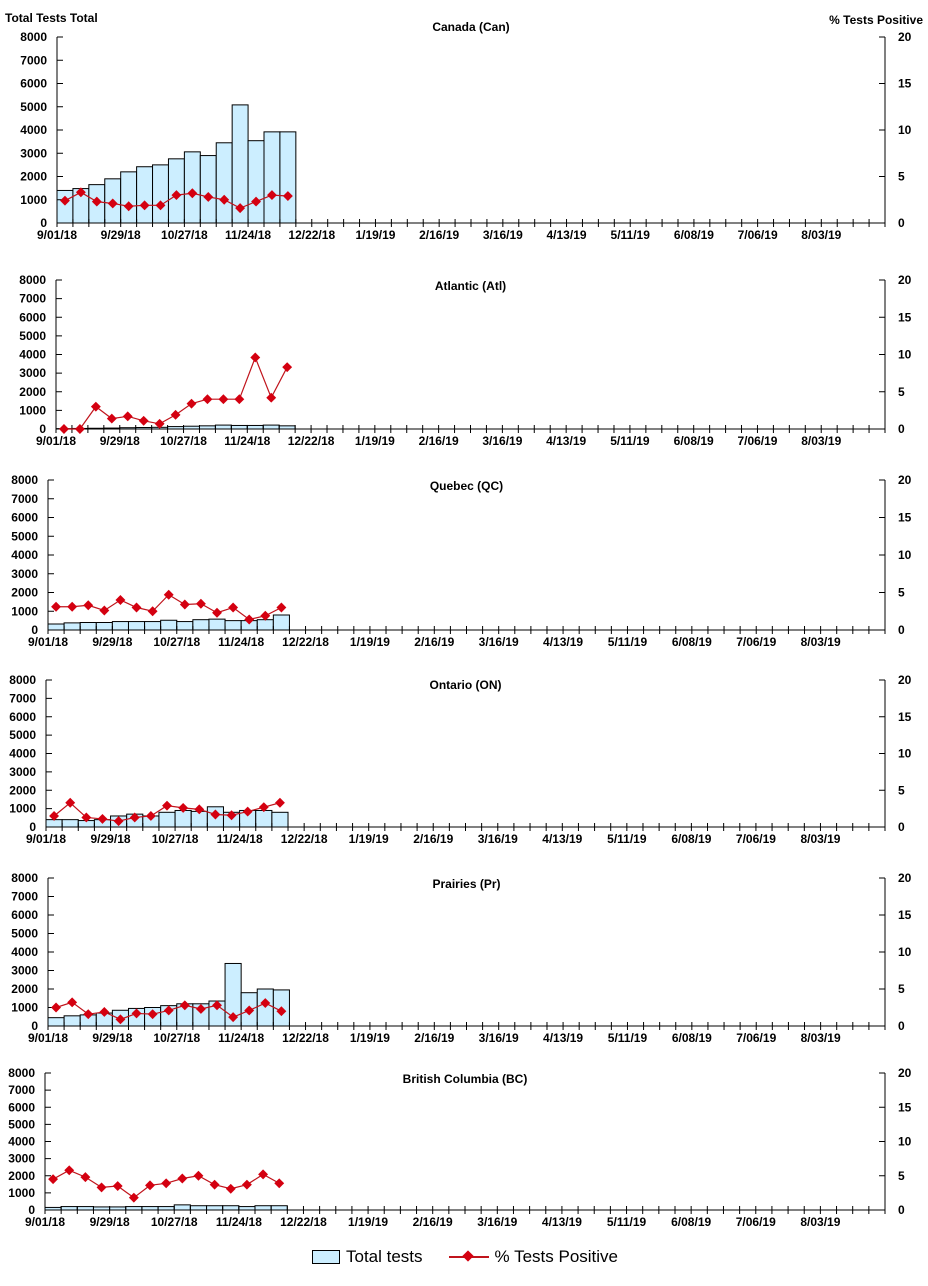  What do you see at coordinates (239, 1222) in the screenshot?
I see `x-tick-label: 11/24/18` at bounding box center [239, 1222].